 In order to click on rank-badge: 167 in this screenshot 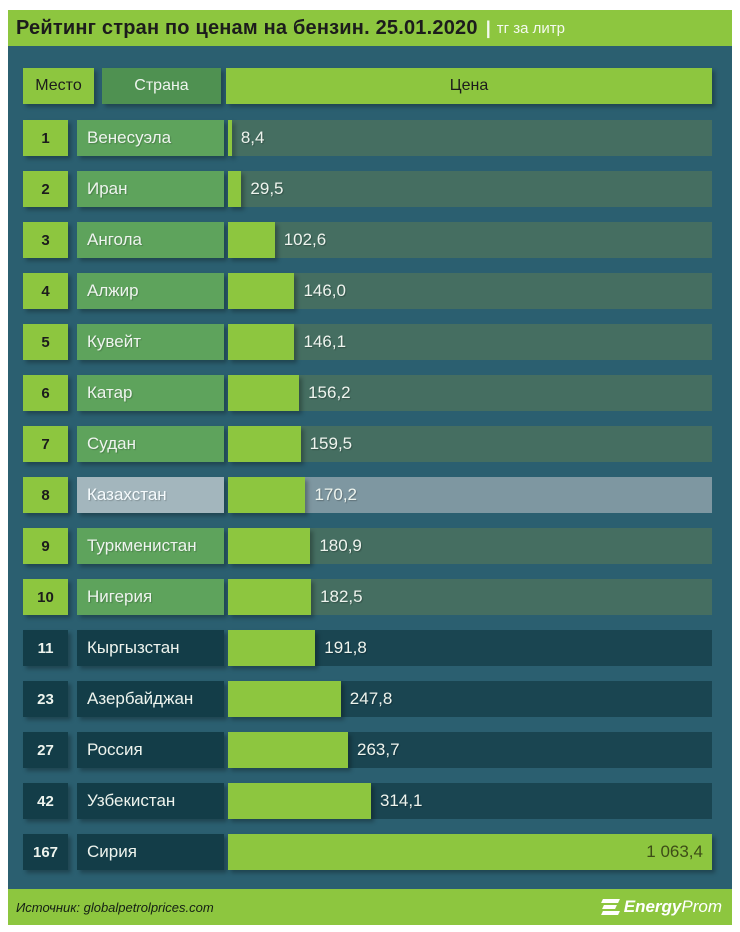, I will do `click(45, 852)`.